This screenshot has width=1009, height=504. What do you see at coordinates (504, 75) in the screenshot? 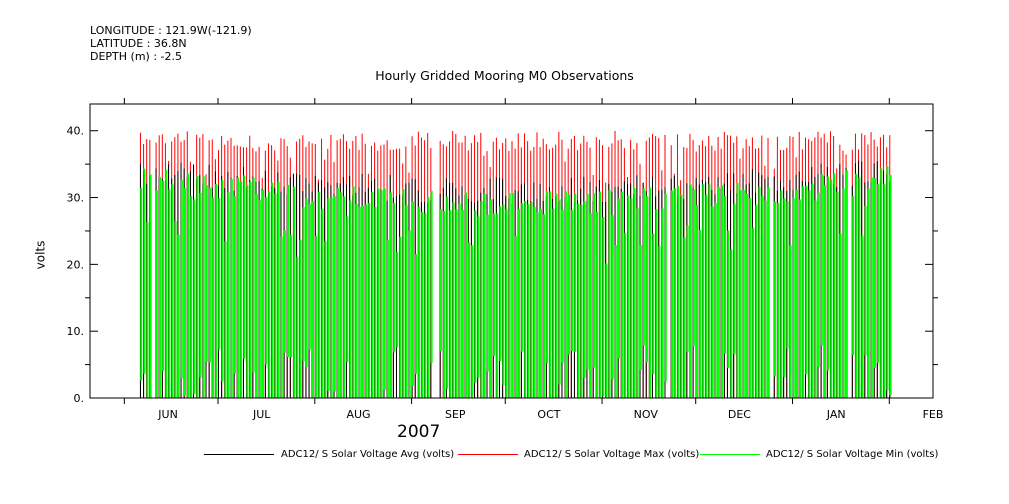
I see `chart-title: Hourly Gridded Mooring M0 Observations` at bounding box center [504, 75].